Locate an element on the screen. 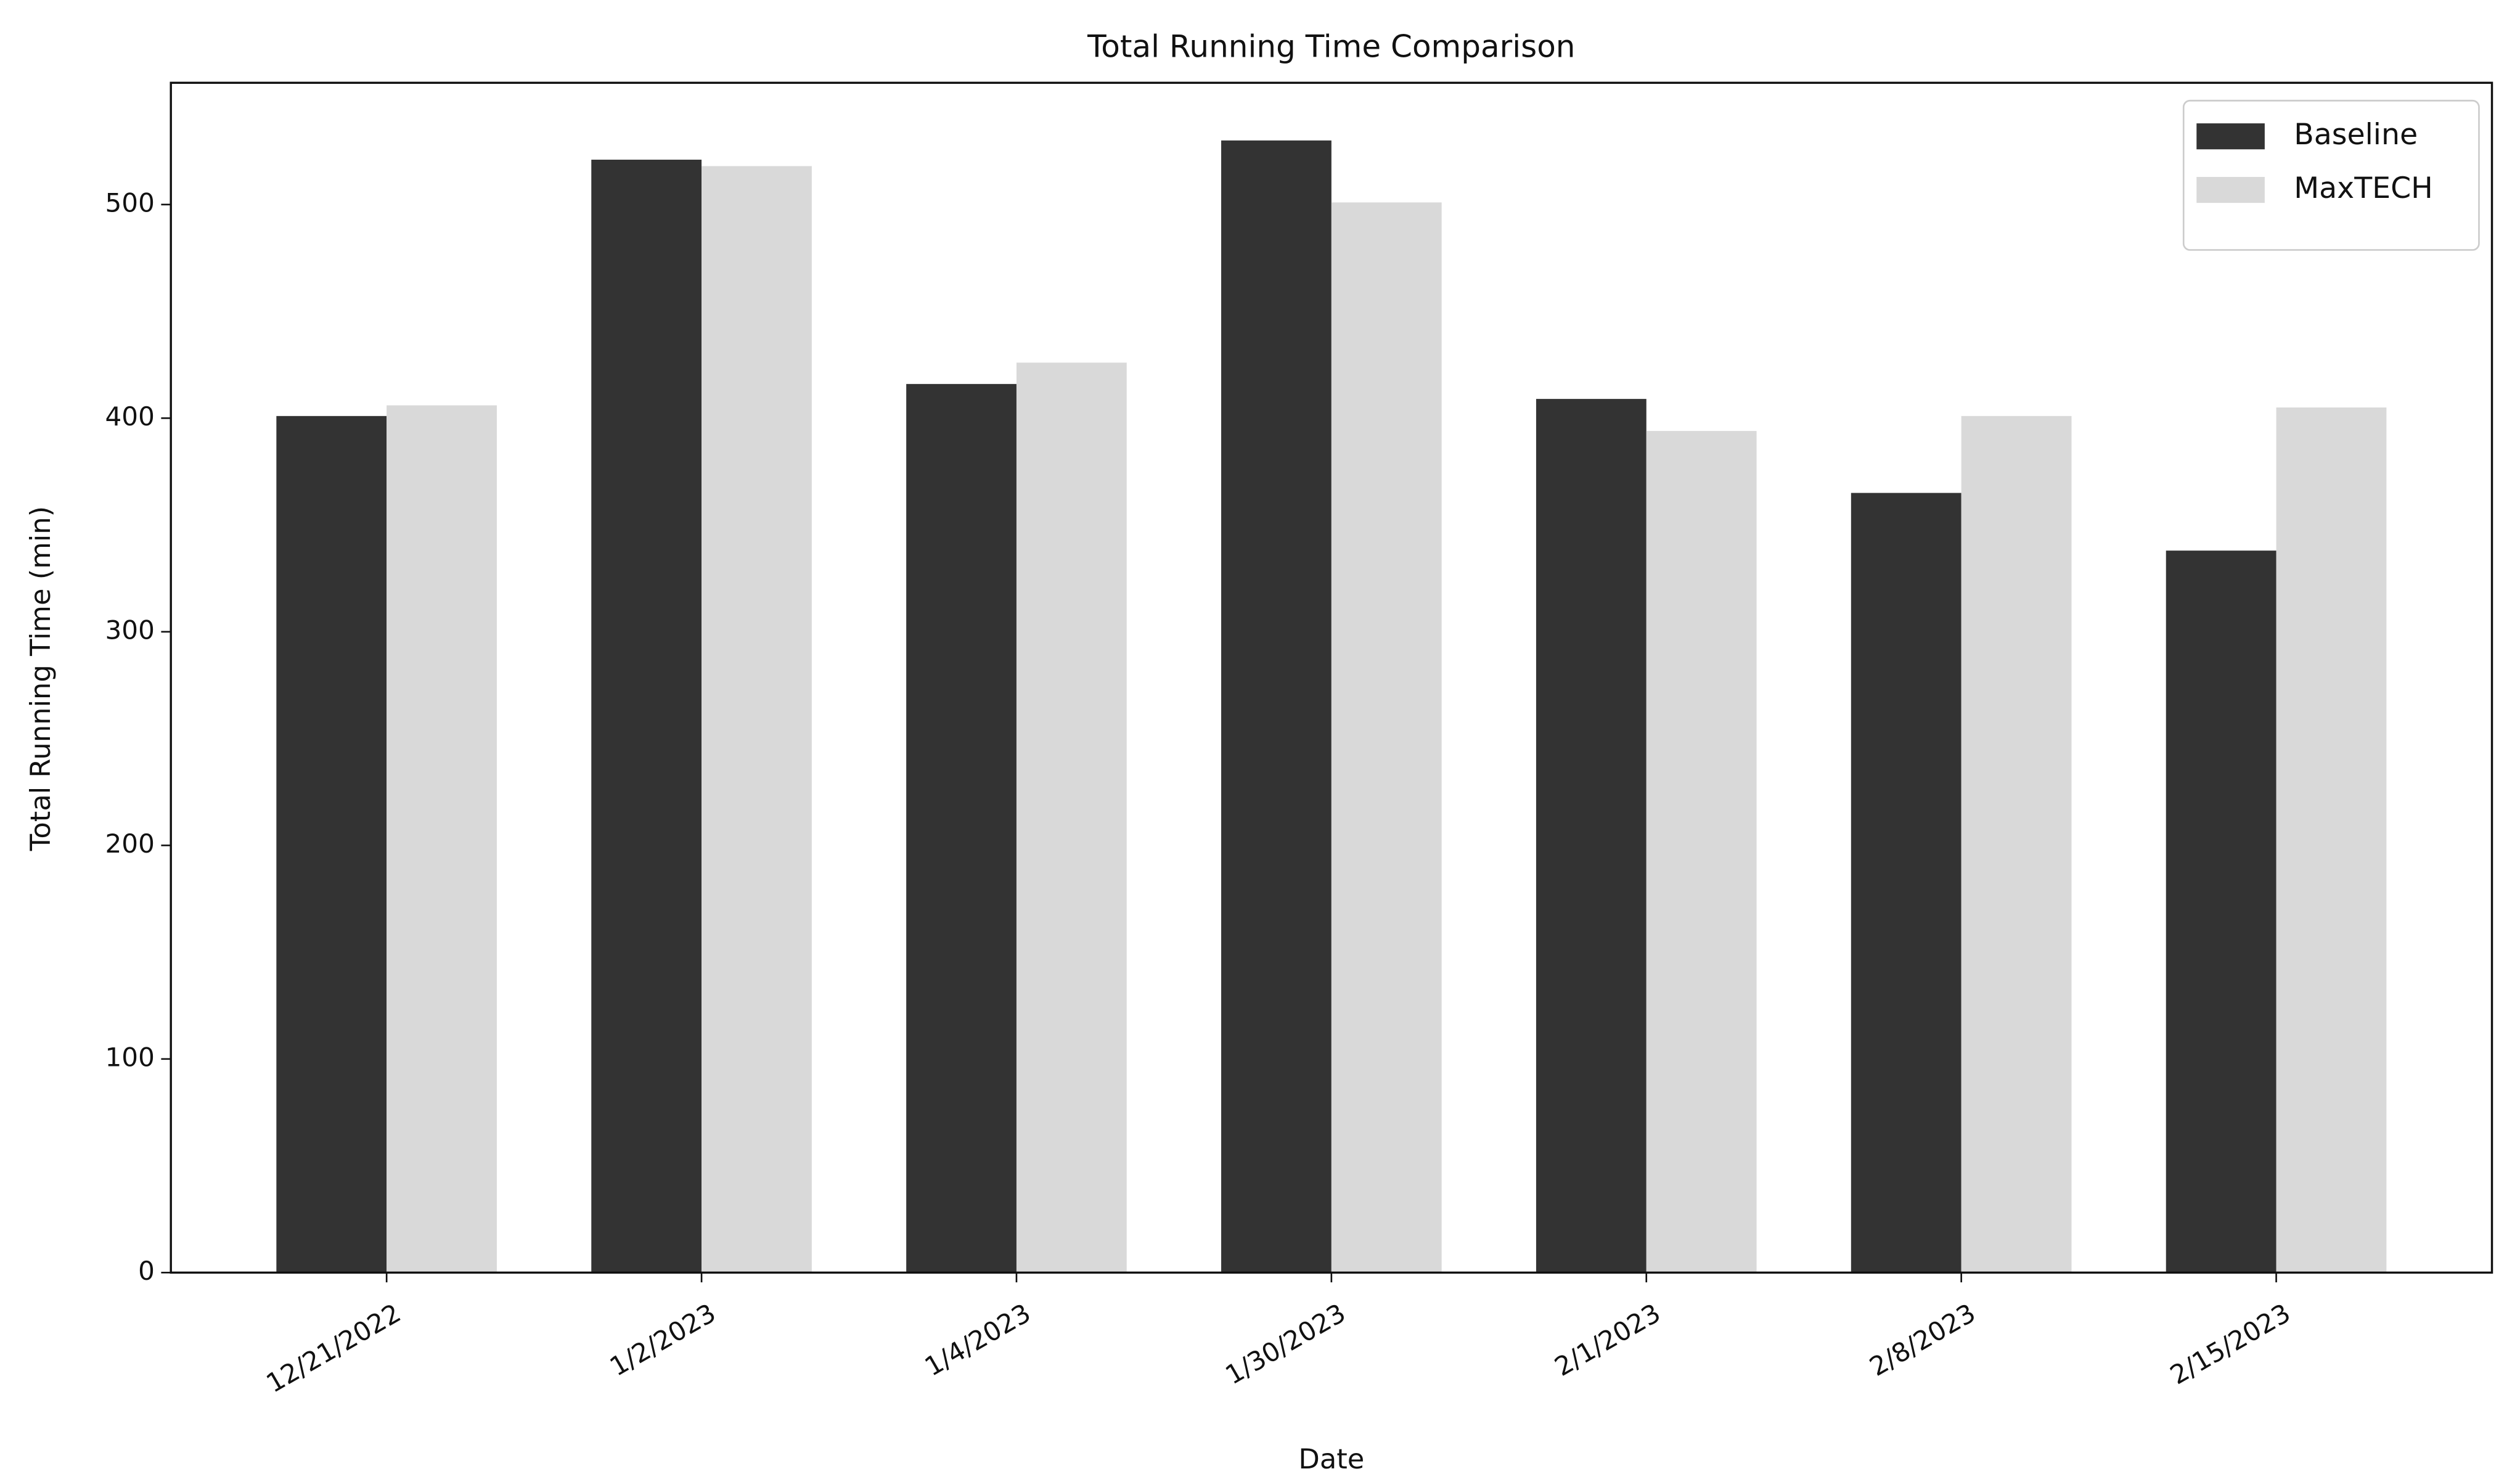  legend-label: Baseline is located at coordinates (2356, 135).